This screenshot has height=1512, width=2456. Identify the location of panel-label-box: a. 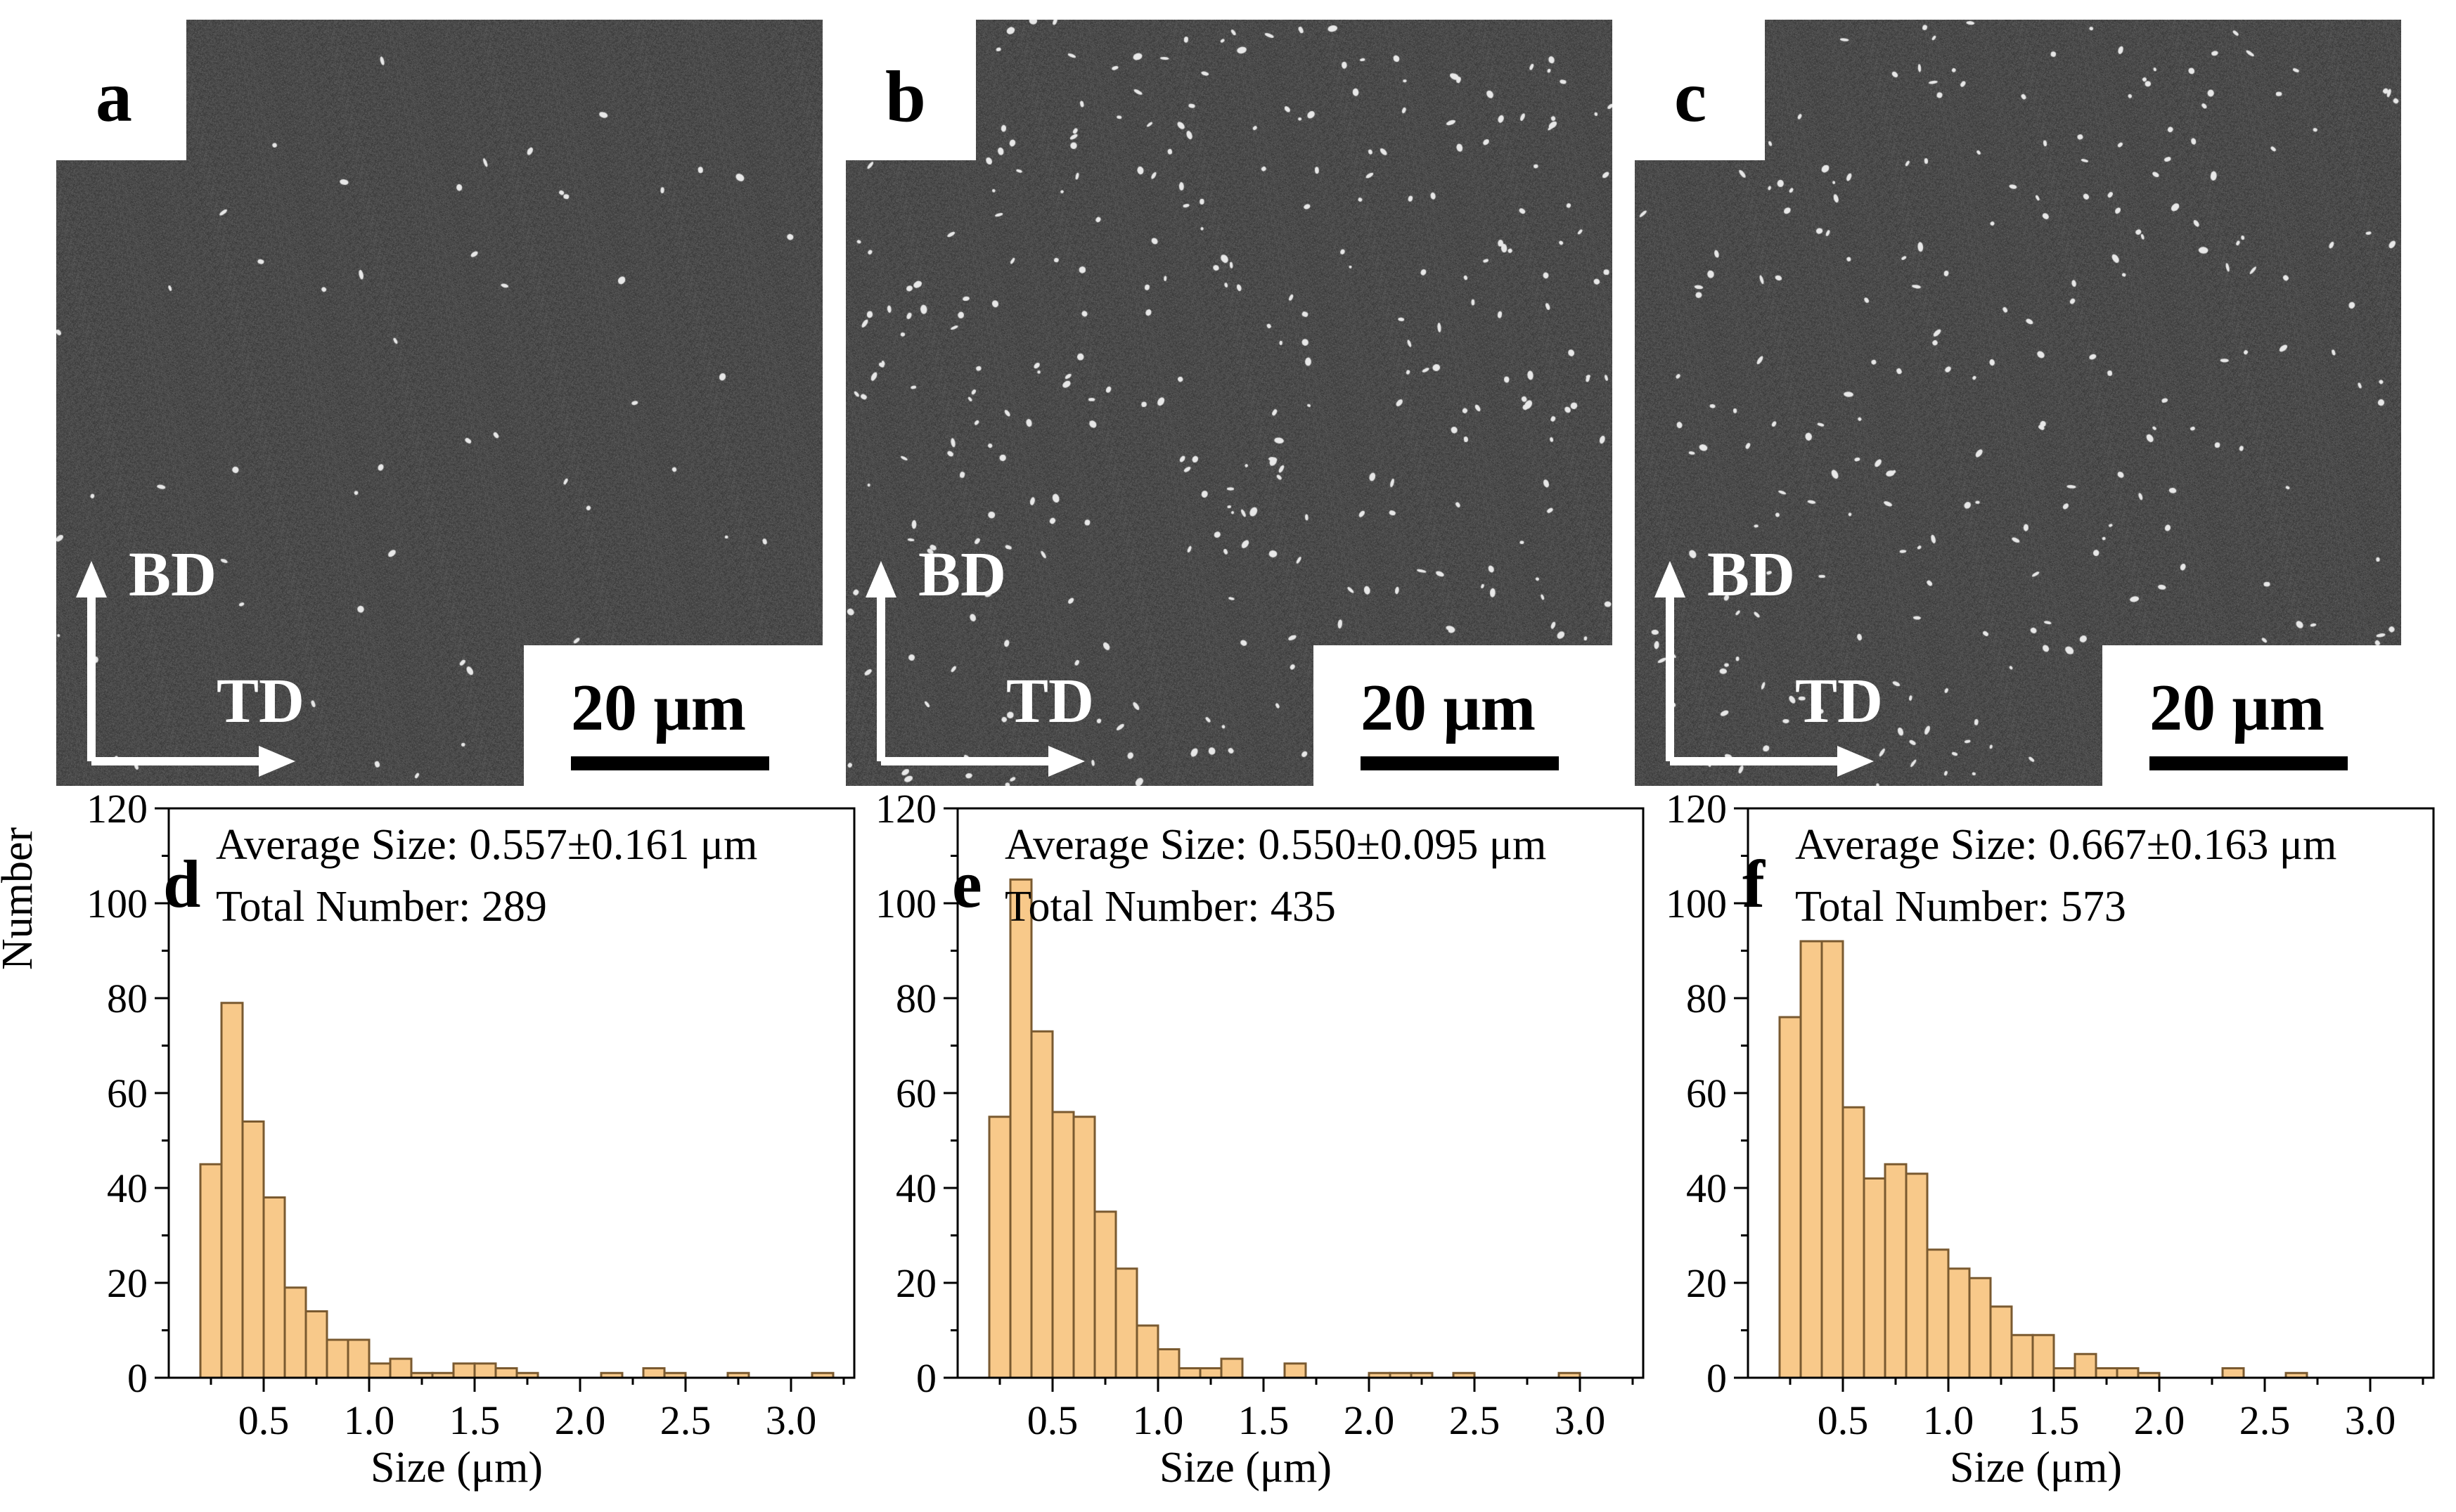
(121, 90).